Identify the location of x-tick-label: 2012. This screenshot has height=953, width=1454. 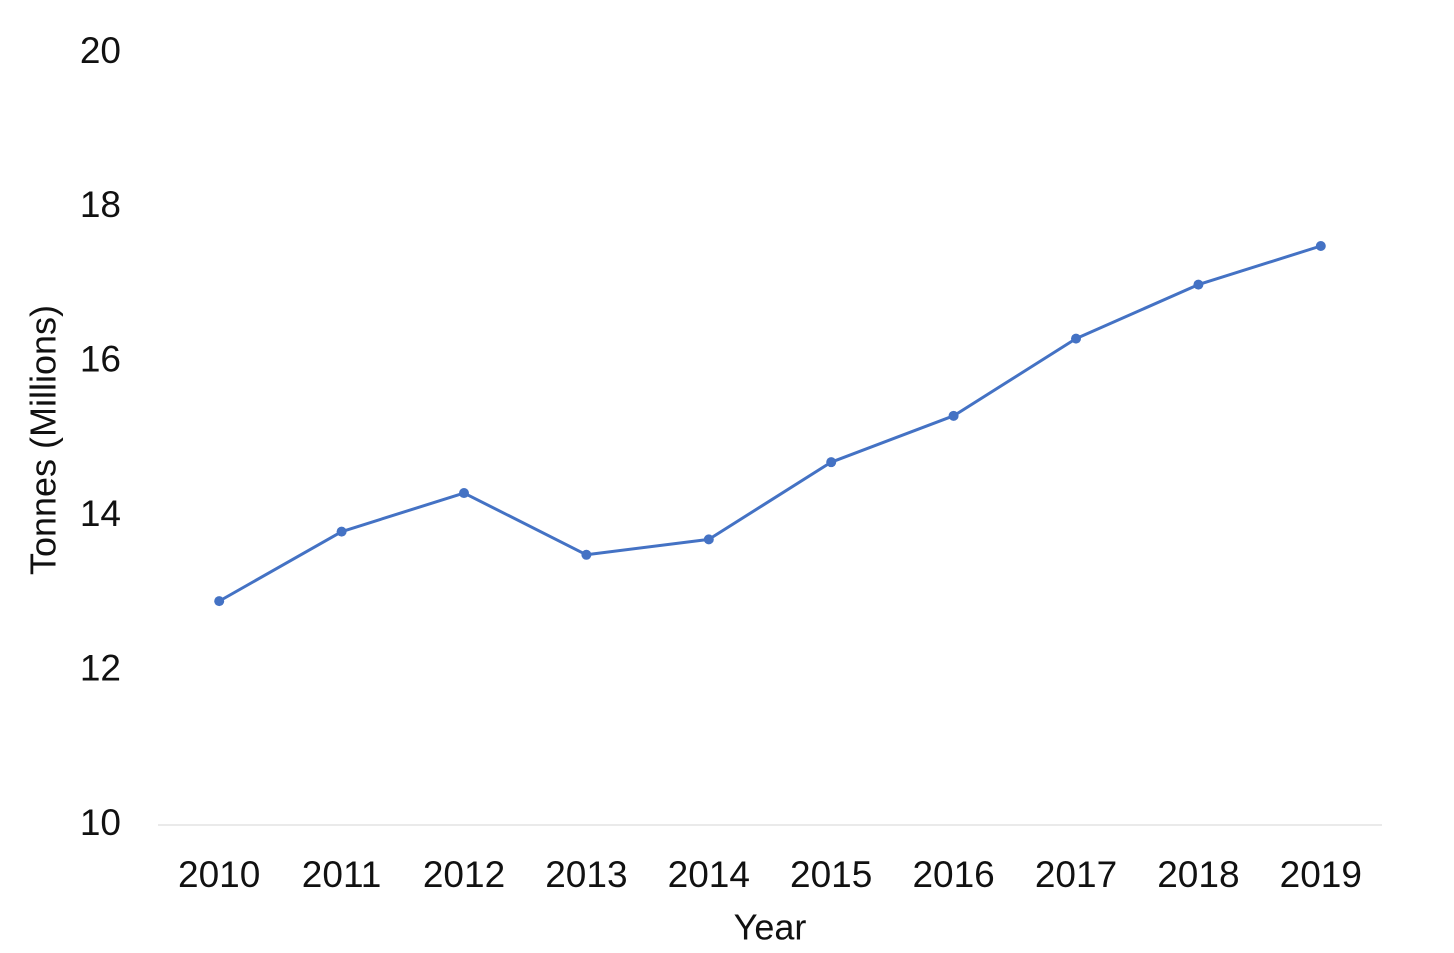
(464, 874).